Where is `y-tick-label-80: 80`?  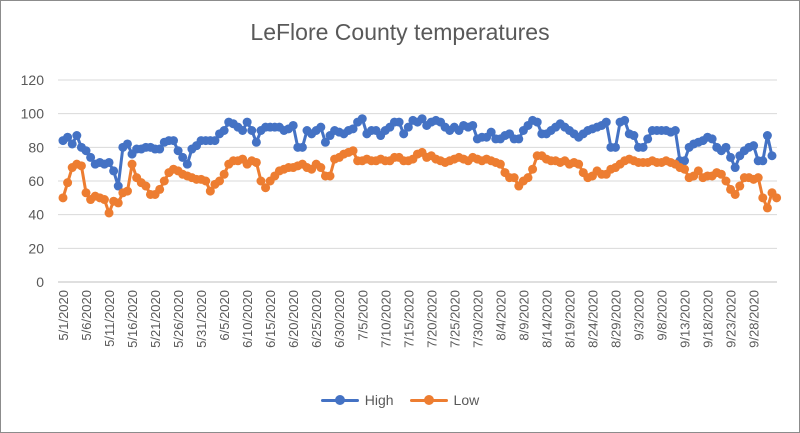
y-tick-label-80: 80 is located at coordinates (36, 147).